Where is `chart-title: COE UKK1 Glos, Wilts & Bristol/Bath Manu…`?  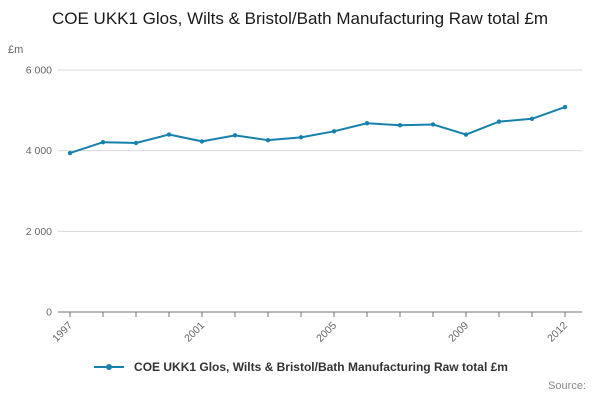 chart-title: COE UKK1 Glos, Wilts & Bristol/Bath Manu… is located at coordinates (299, 18).